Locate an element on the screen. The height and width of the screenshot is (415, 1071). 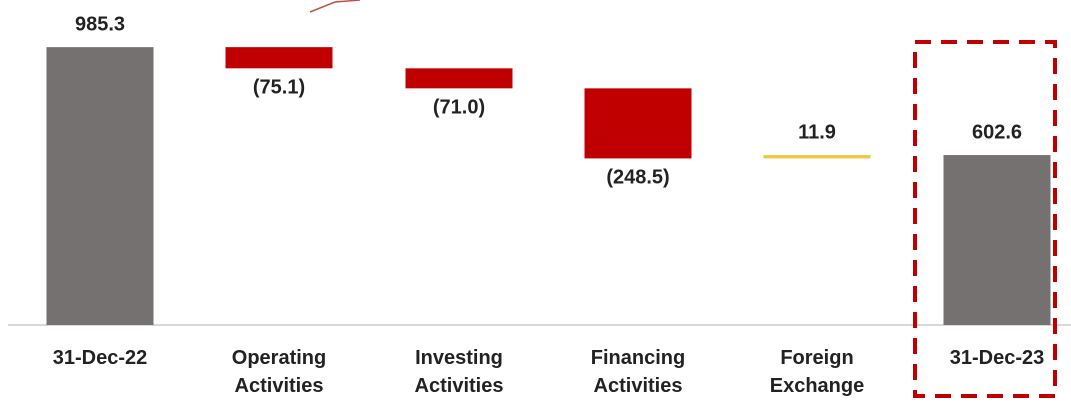
highlight-box is located at coordinates (985, 219).